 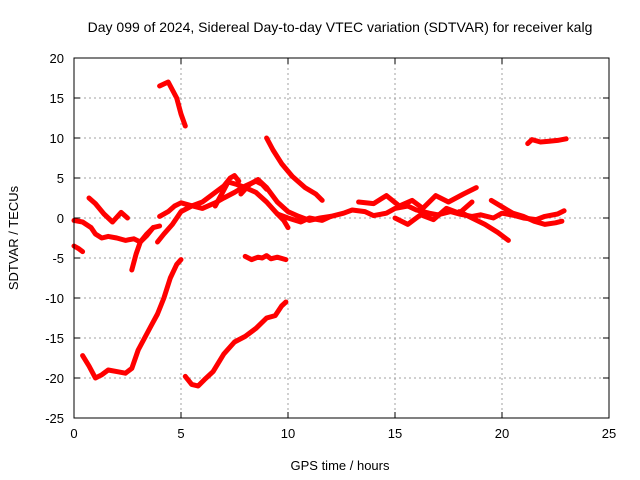 I want to click on x-tick-label: 20, so click(x=502, y=433).